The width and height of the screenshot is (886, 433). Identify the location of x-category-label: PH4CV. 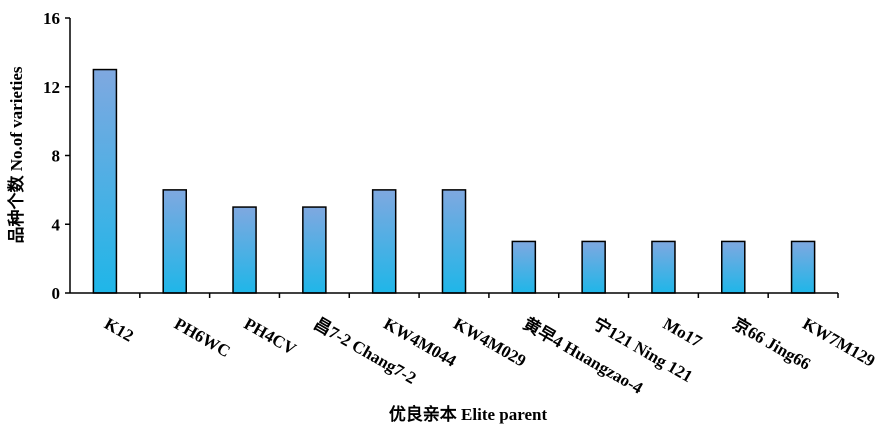
(270, 336).